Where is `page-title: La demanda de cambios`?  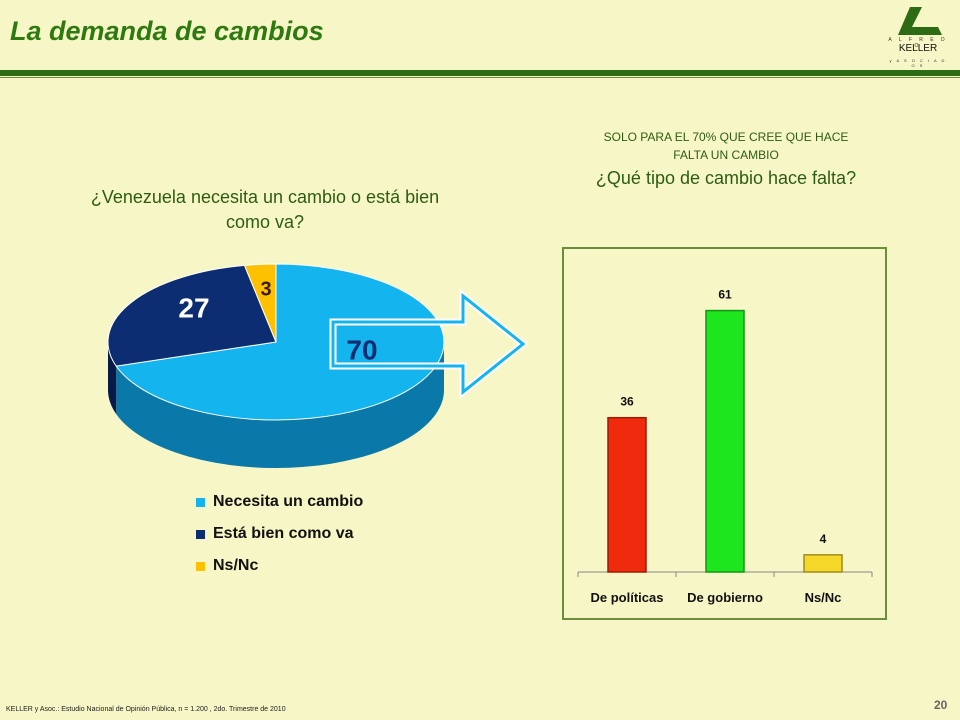 page-title: La demanda de cambios is located at coordinates (167, 31).